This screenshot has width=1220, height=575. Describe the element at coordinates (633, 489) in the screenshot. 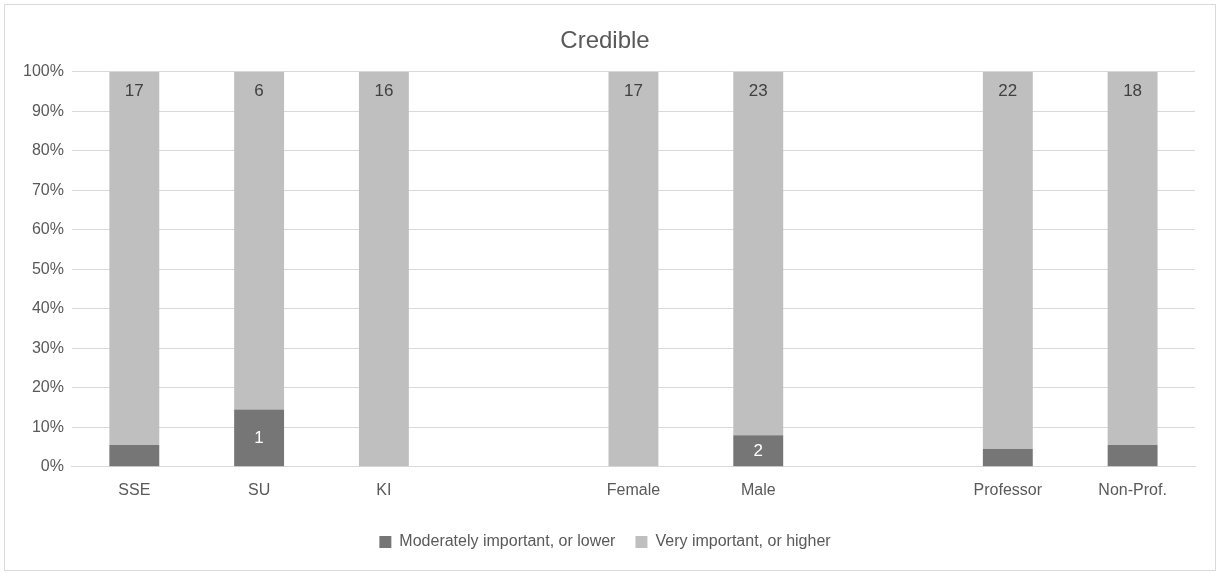

I see `x-tick-label: Female` at that location.